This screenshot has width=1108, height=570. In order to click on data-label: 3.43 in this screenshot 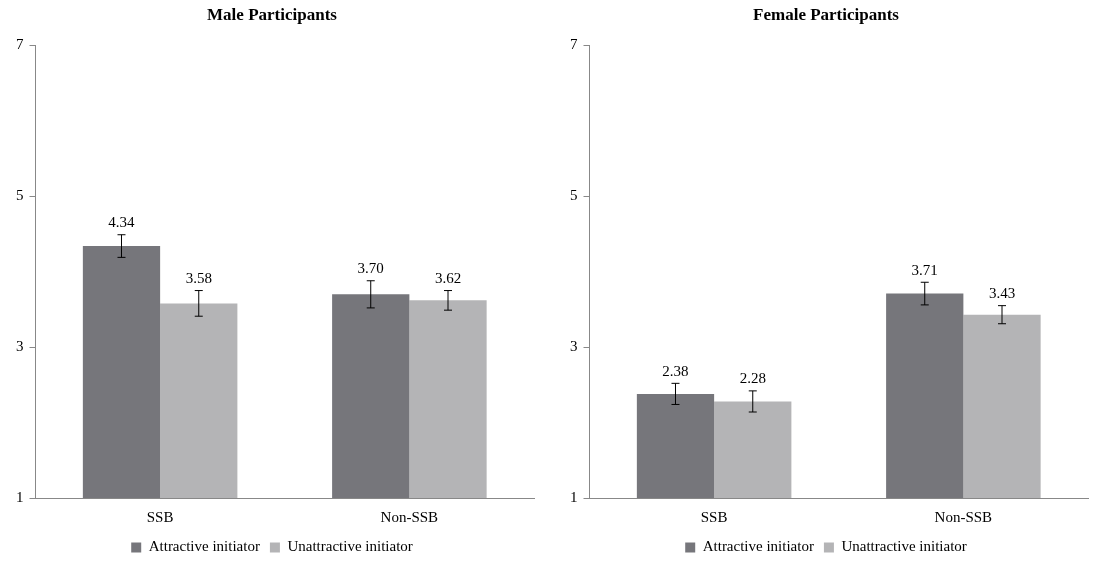, I will do `click(1002, 293)`.